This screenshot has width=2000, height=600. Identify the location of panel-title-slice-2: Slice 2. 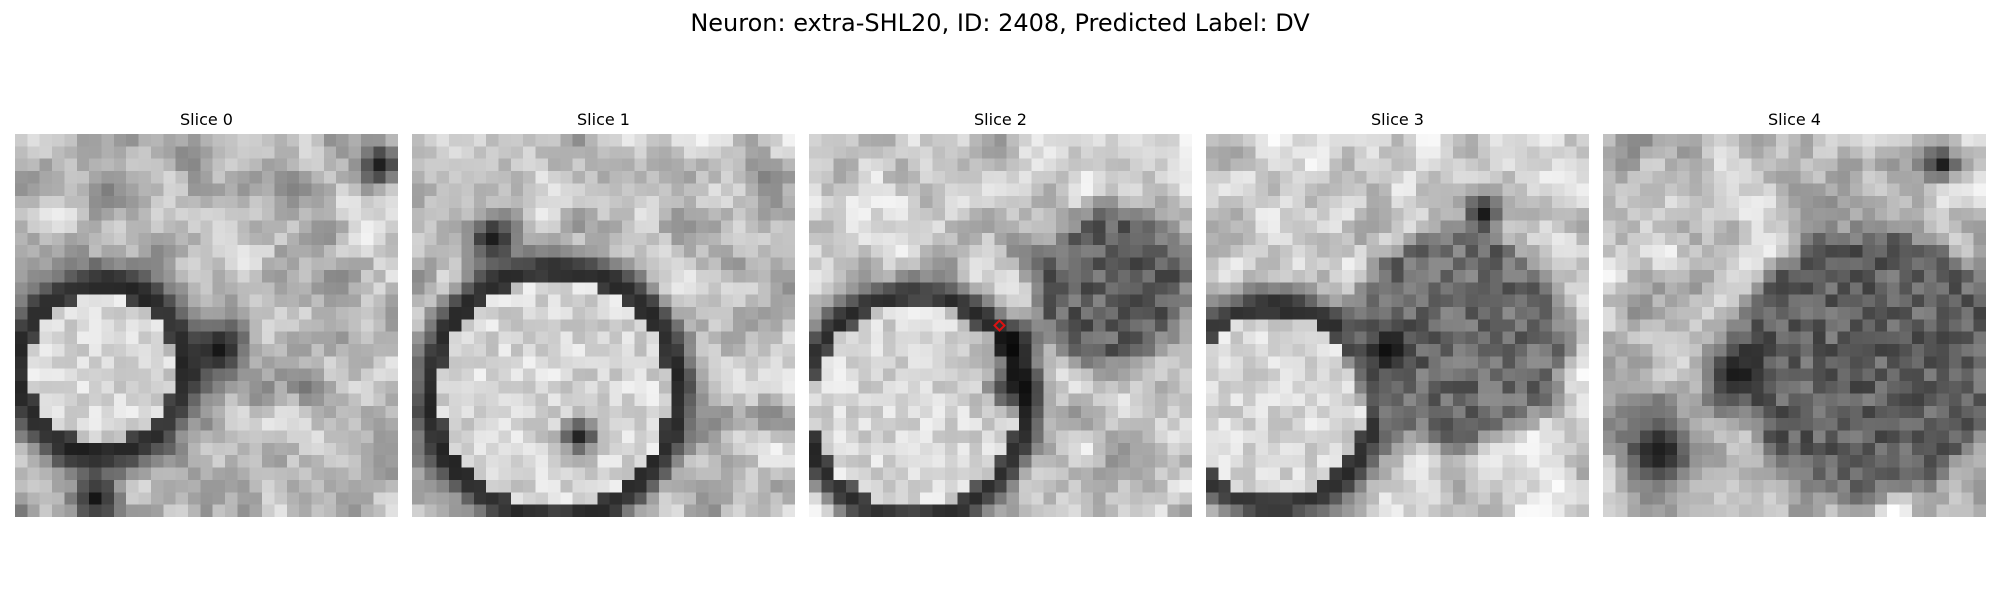
(1000, 119).